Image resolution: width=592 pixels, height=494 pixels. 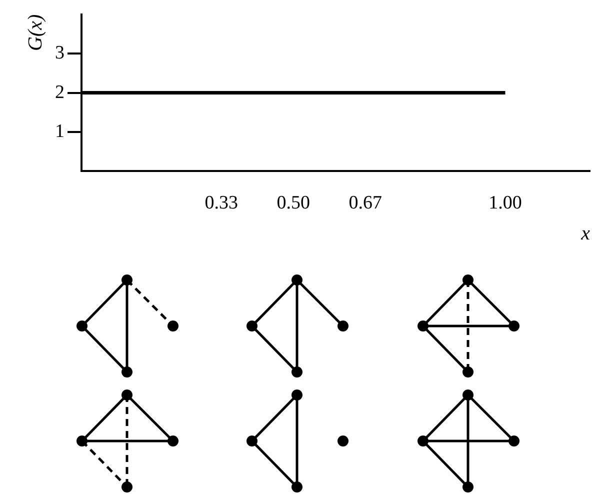 What do you see at coordinates (365, 203) in the screenshot?
I see `x-tick-label: 0.67` at bounding box center [365, 203].